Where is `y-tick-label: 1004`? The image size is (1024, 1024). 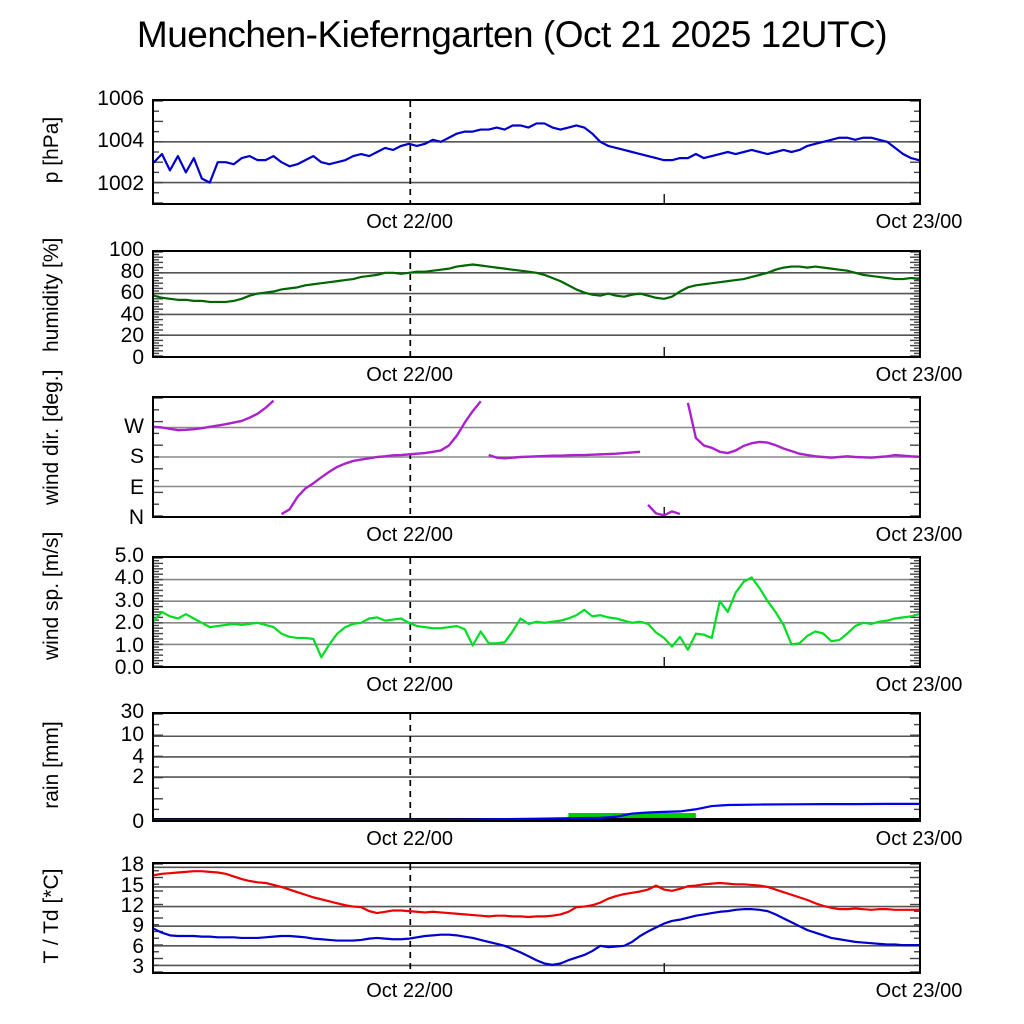 y-tick-label: 1004 is located at coordinates (120, 141).